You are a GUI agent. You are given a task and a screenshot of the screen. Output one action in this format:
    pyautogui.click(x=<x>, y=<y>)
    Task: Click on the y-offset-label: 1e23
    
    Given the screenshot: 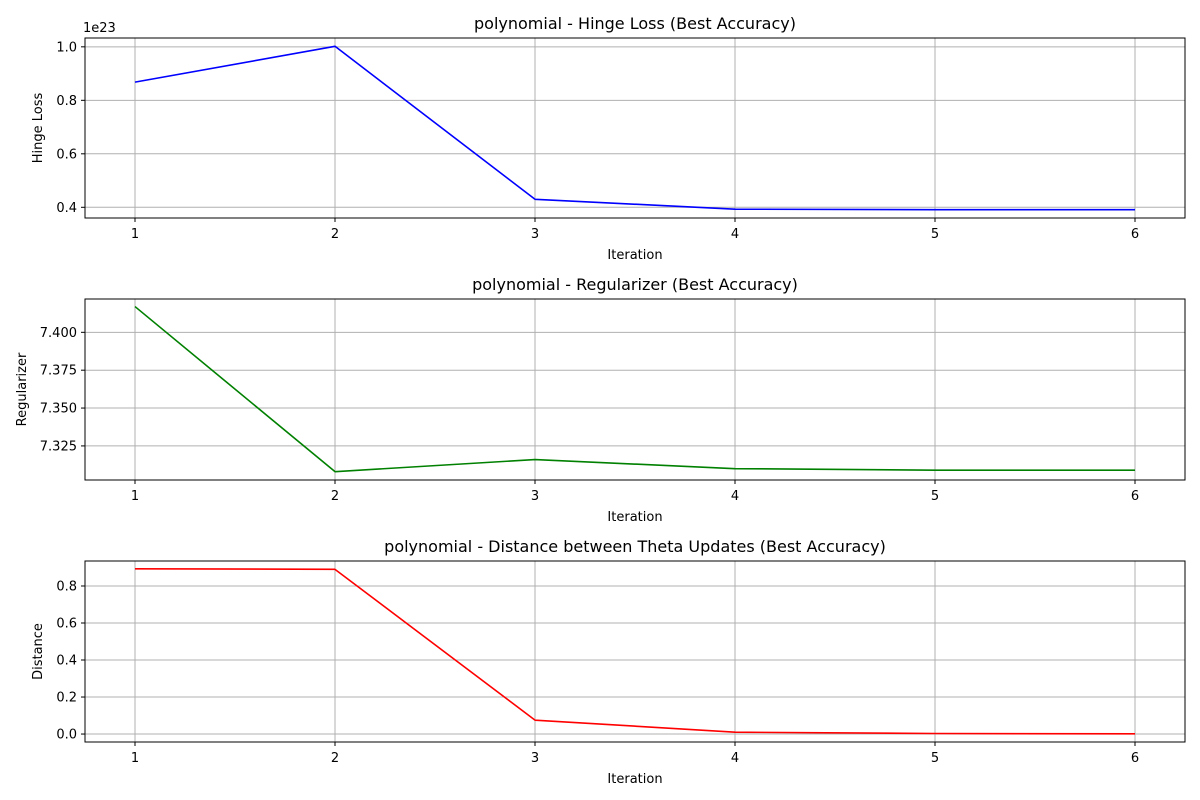 What is the action you would take?
    pyautogui.click(x=99, y=28)
    